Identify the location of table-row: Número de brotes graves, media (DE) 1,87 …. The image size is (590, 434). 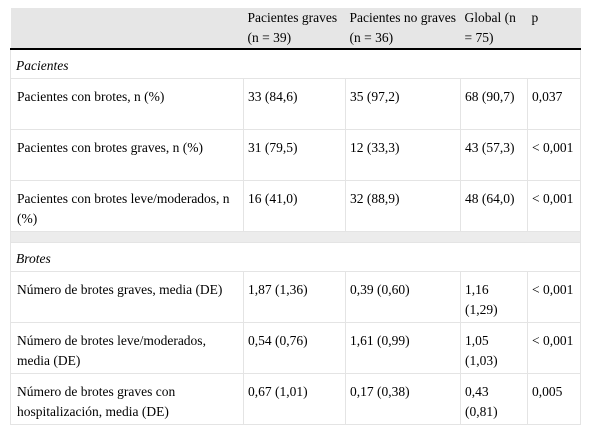
(295, 297).